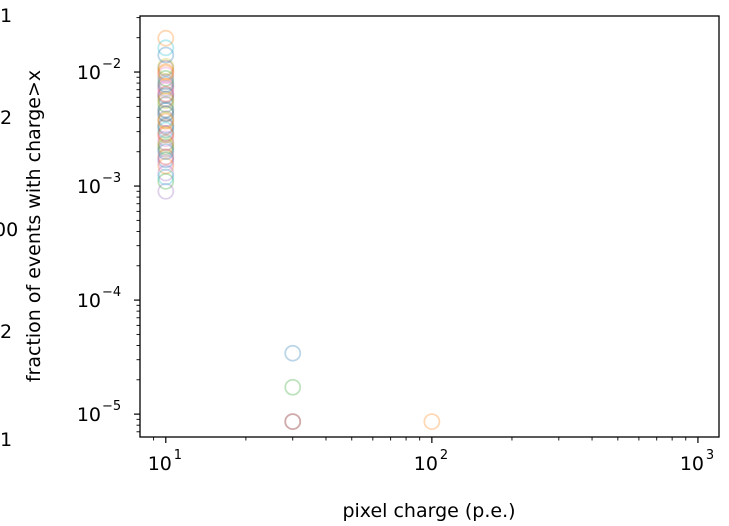 The width and height of the screenshot is (729, 526). What do you see at coordinates (111, 406) in the screenshot?
I see `y-tick-exponent-0: −5` at bounding box center [111, 406].